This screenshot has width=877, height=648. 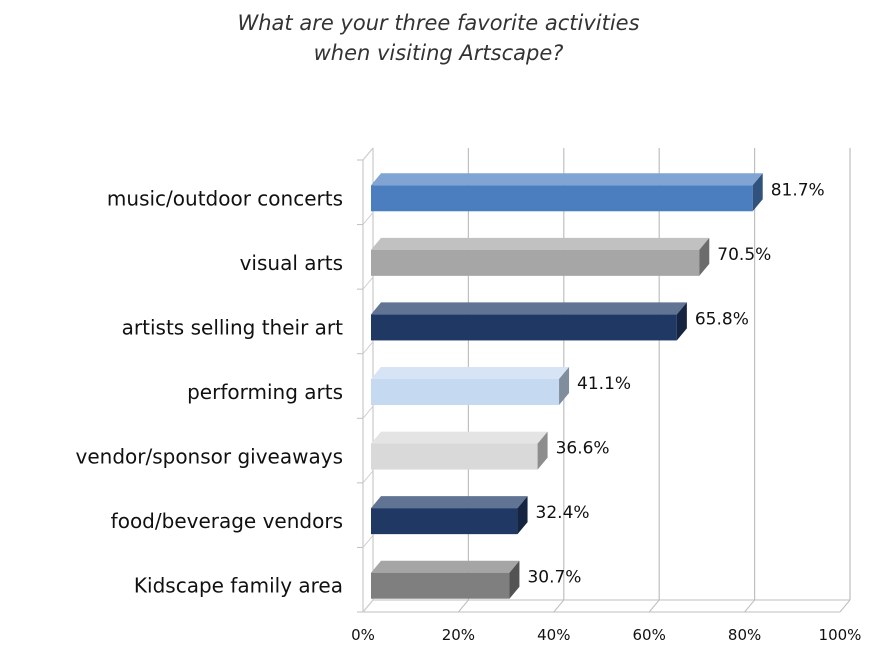 I want to click on category-label: food/beverage vendors, so click(x=227, y=521).